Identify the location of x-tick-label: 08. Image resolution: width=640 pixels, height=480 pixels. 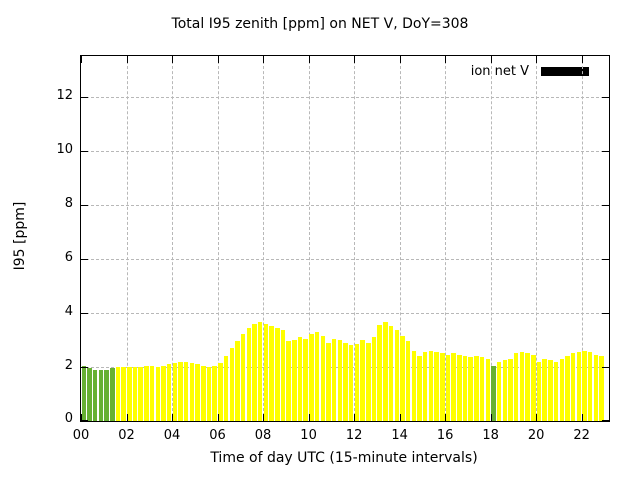
(263, 435).